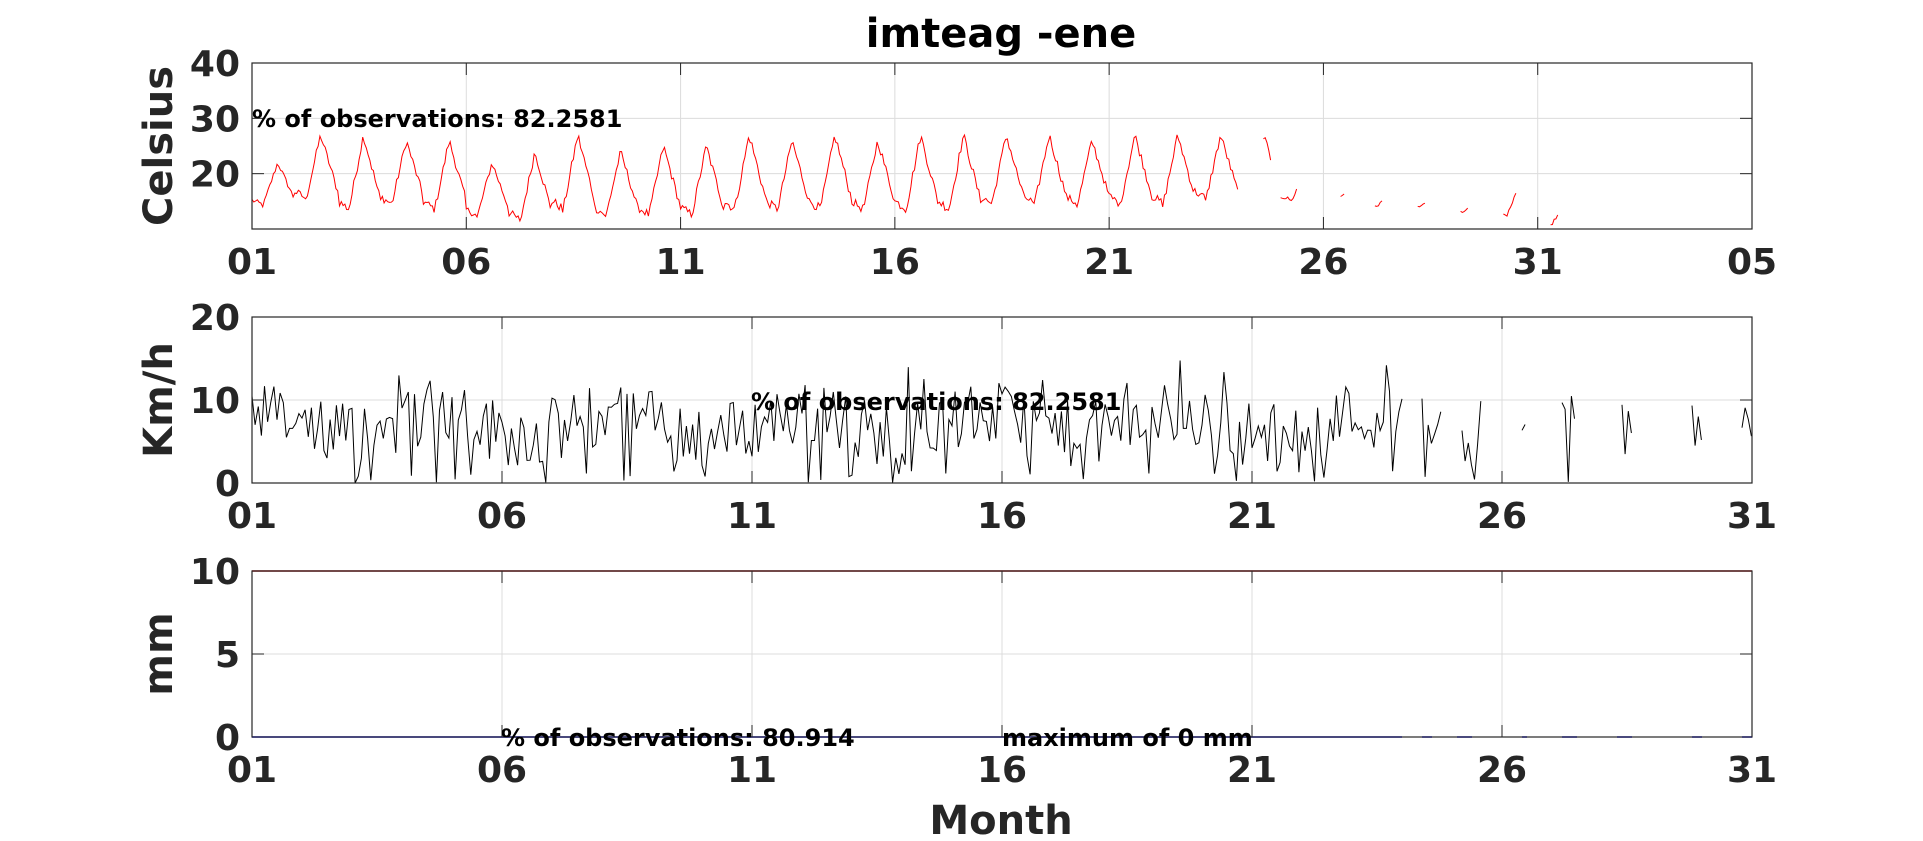 The height and width of the screenshot is (841, 1923). What do you see at coordinates (215, 64) in the screenshot?
I see `y-tick-label: 40` at bounding box center [215, 64].